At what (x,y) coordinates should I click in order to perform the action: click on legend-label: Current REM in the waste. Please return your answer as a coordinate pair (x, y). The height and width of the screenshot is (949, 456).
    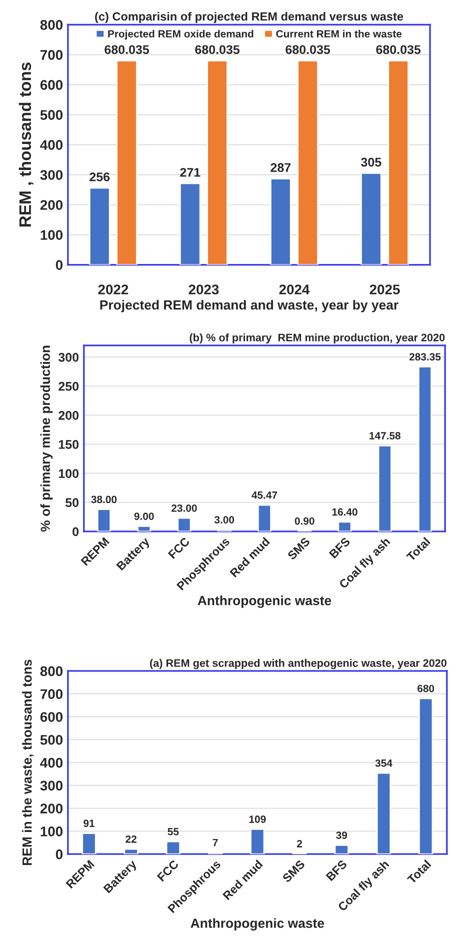
    Looking at the image, I should click on (339, 34).